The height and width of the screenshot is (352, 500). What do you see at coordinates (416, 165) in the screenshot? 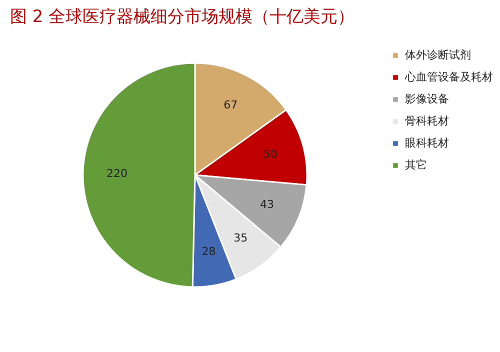
I see `legend-label: 其它` at bounding box center [416, 165].